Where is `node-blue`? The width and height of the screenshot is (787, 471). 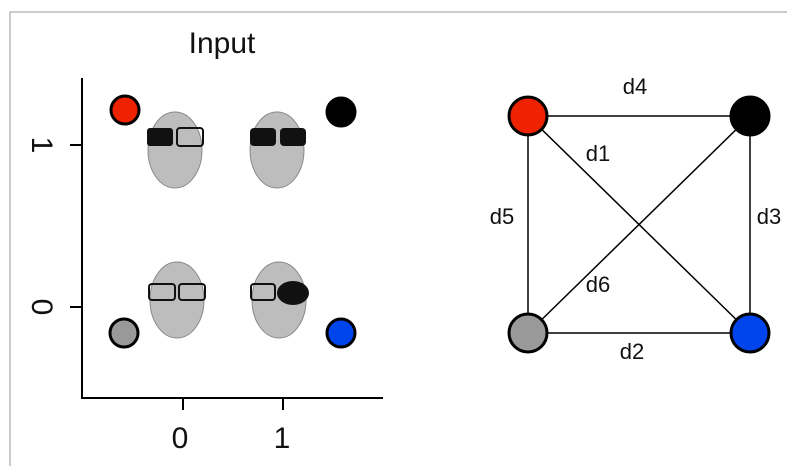
node-blue is located at coordinates (750, 333).